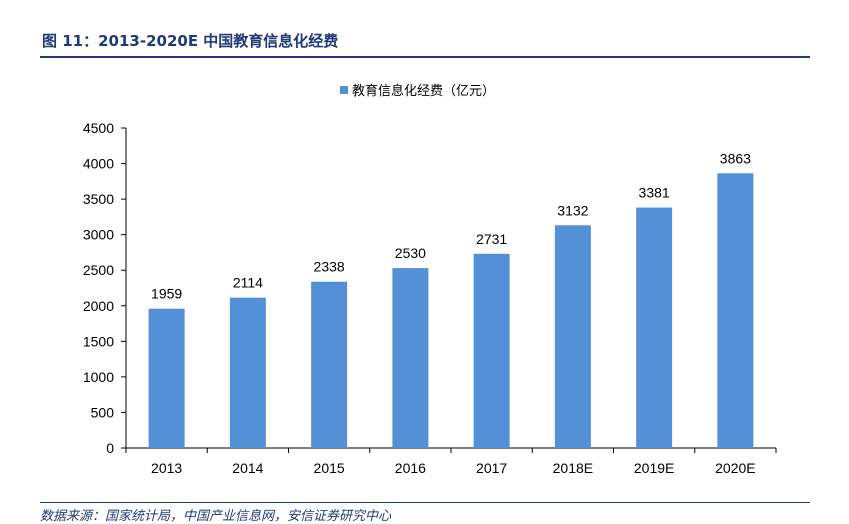 The height and width of the screenshot is (524, 849). What do you see at coordinates (425, 57) in the screenshot?
I see `title-rule` at bounding box center [425, 57].